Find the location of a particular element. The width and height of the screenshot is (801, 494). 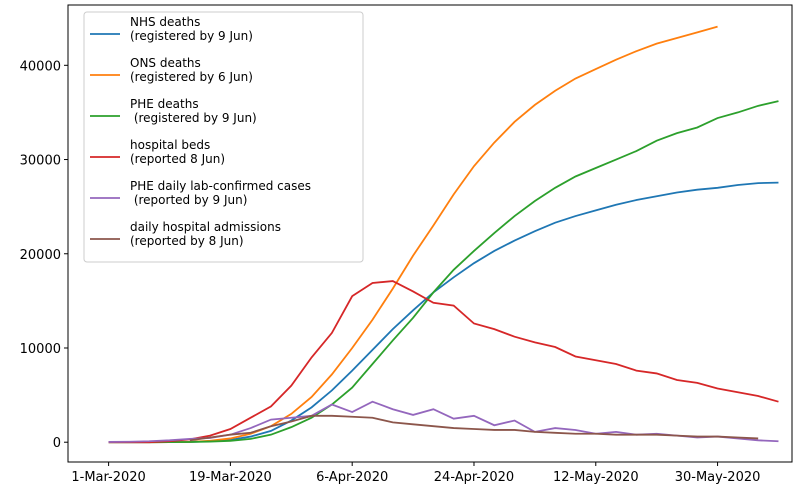

legend-label-line: (reported 8 Jun) is located at coordinates (177, 159).